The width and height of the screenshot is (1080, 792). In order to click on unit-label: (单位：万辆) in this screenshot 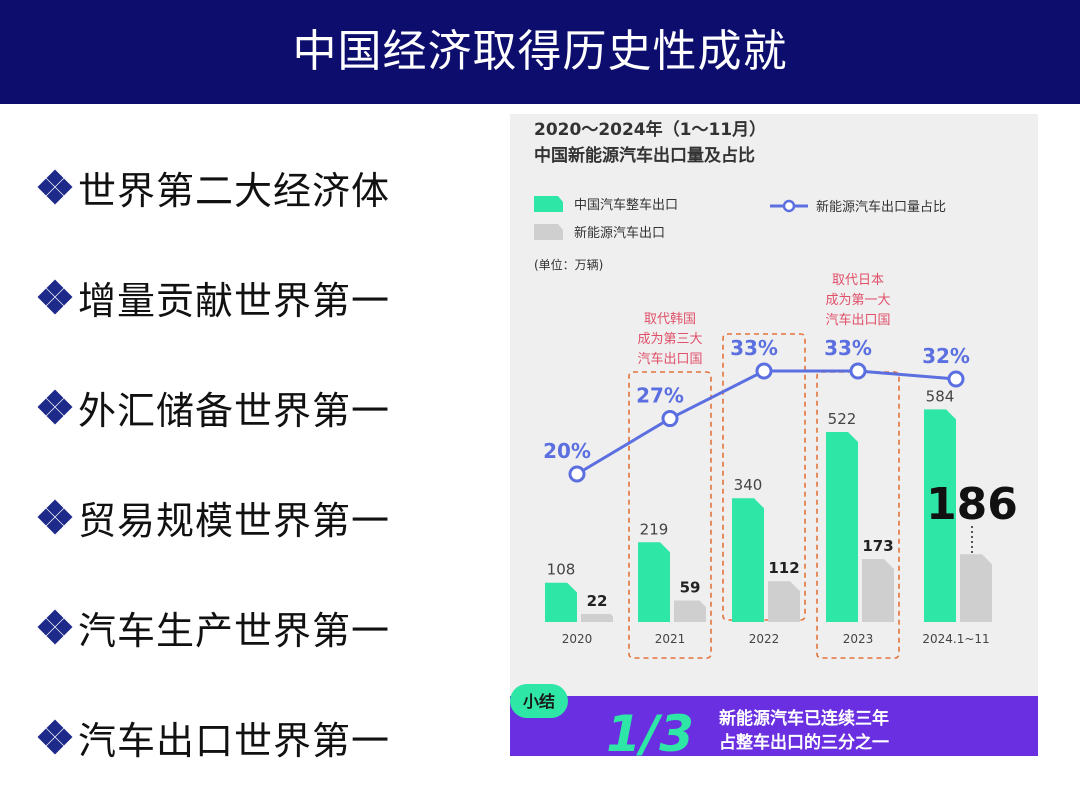, I will do `click(568, 264)`.